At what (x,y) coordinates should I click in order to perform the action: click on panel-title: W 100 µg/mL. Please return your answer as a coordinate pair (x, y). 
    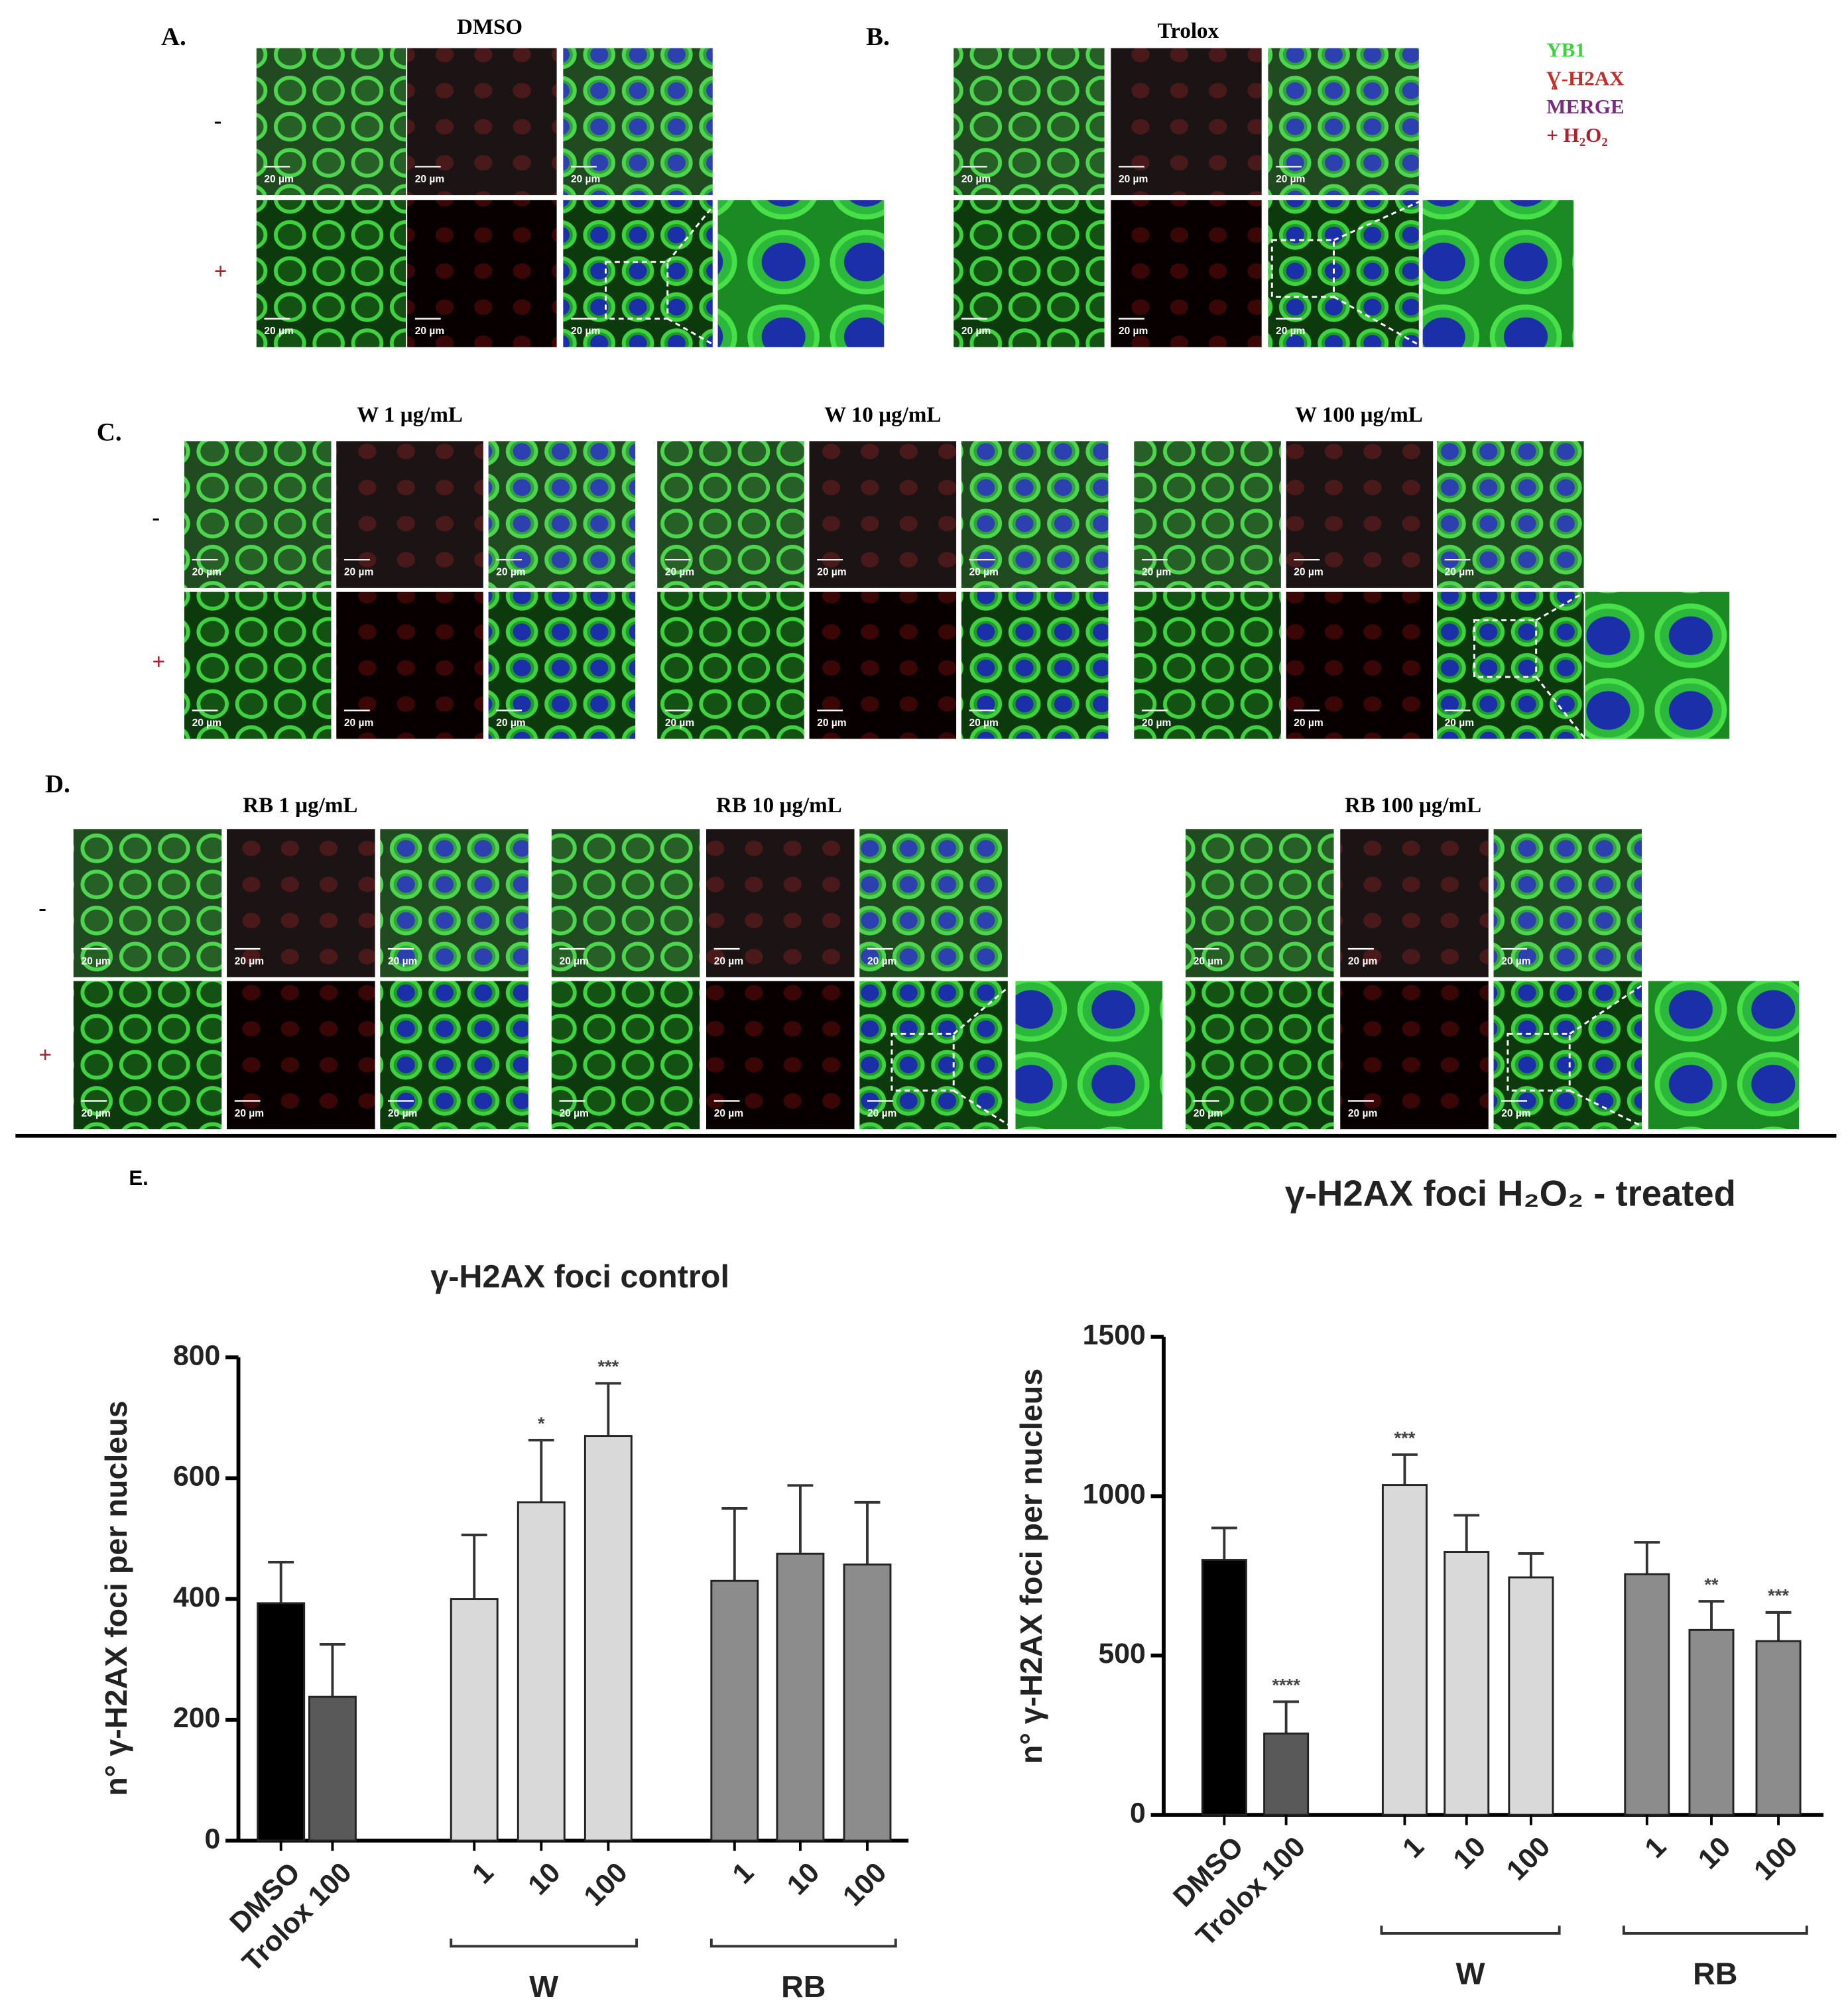
    Looking at the image, I should click on (1359, 415).